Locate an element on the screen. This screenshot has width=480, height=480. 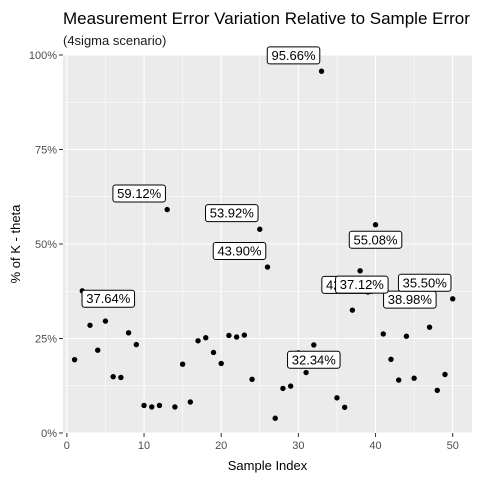
data-label-text: 37.64% is located at coordinates (108, 298).